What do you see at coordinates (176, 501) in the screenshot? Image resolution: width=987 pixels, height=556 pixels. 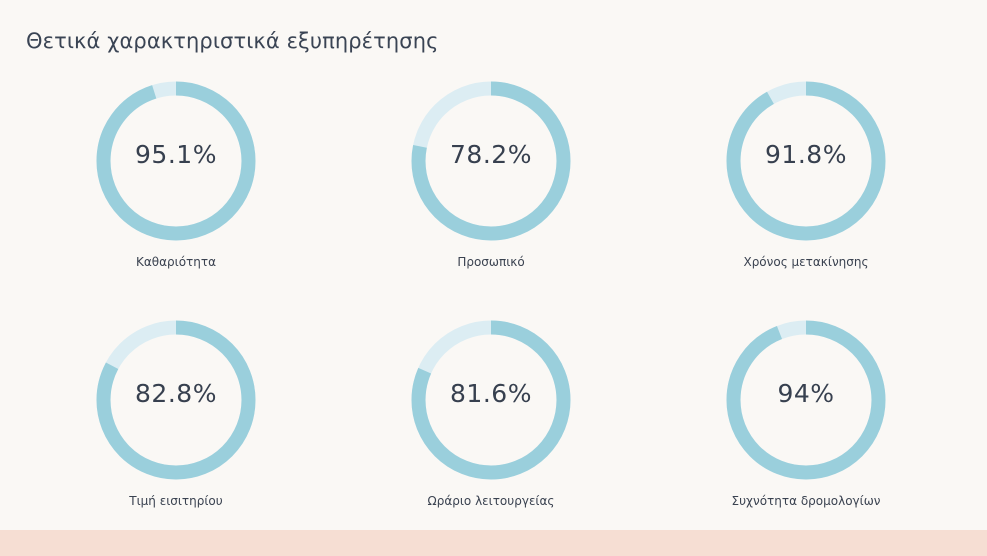 I see `gauge-label: Τιμή εισιτηρίου` at bounding box center [176, 501].